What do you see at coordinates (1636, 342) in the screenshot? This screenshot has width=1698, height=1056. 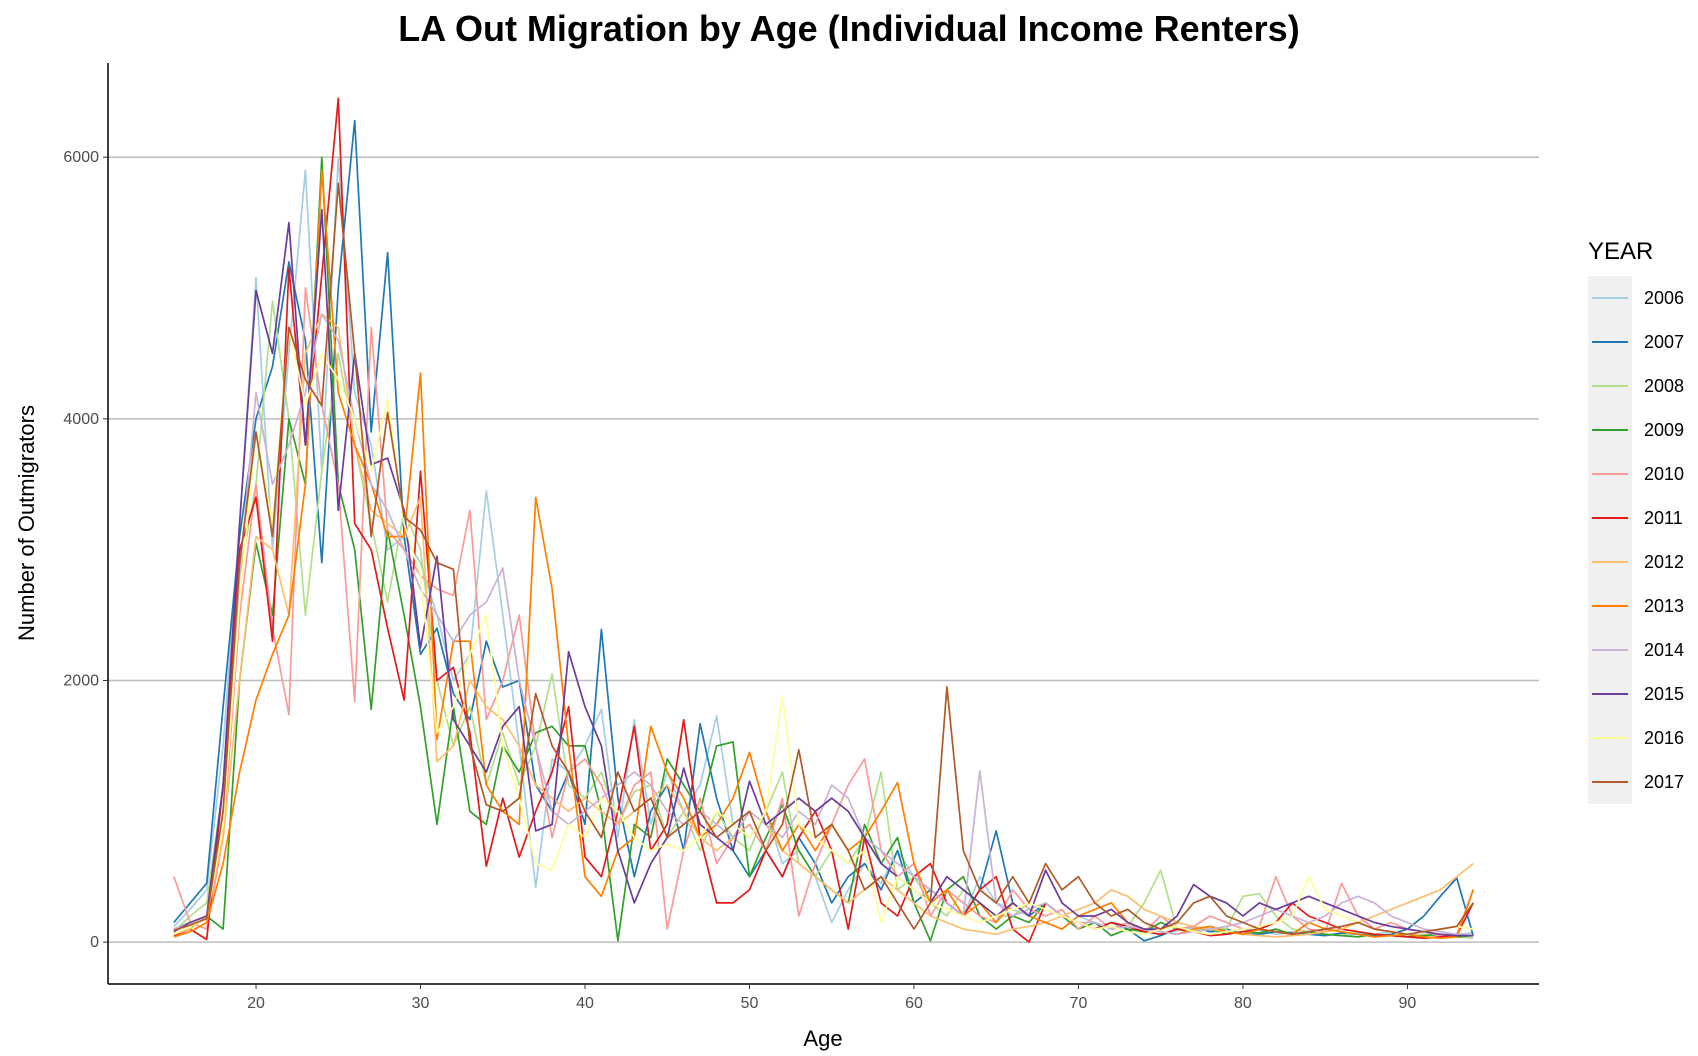 I see `legend-entry-2007: 2007` at bounding box center [1636, 342].